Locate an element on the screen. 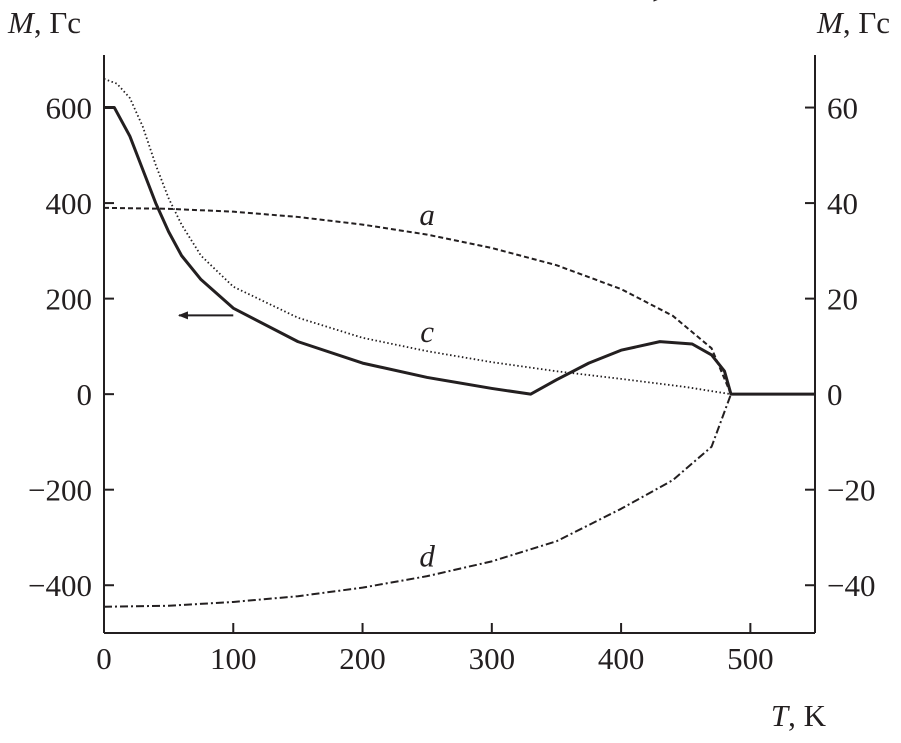 Image resolution: width=901 pixels, height=743 pixels. y-left-axis-title: M, Гс is located at coordinates (44, 22).